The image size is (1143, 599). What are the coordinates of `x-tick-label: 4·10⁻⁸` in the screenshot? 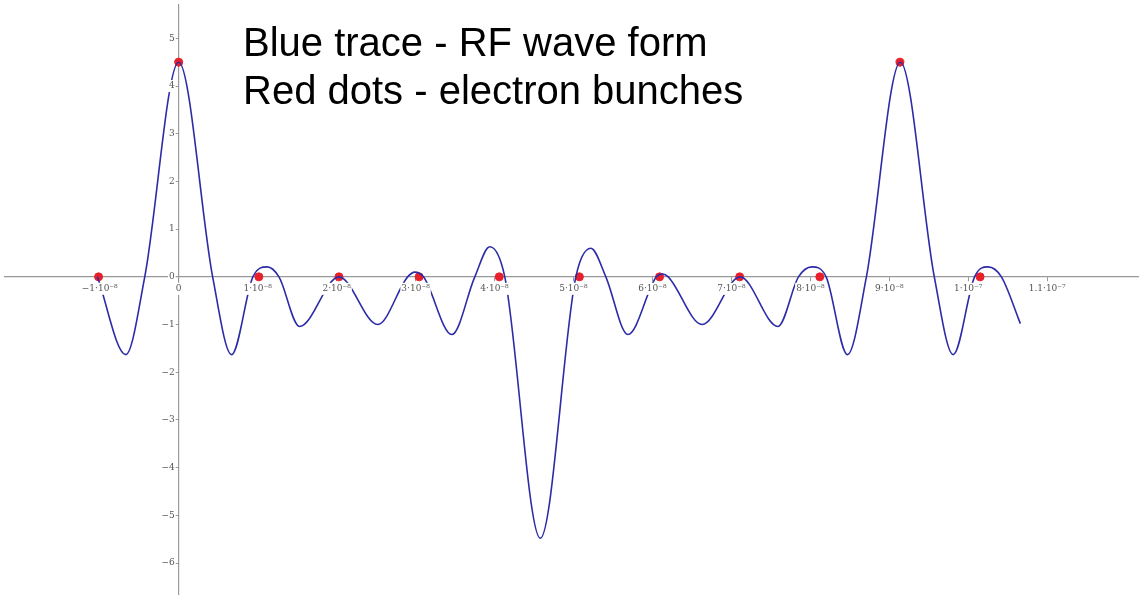 It's located at (495, 288).